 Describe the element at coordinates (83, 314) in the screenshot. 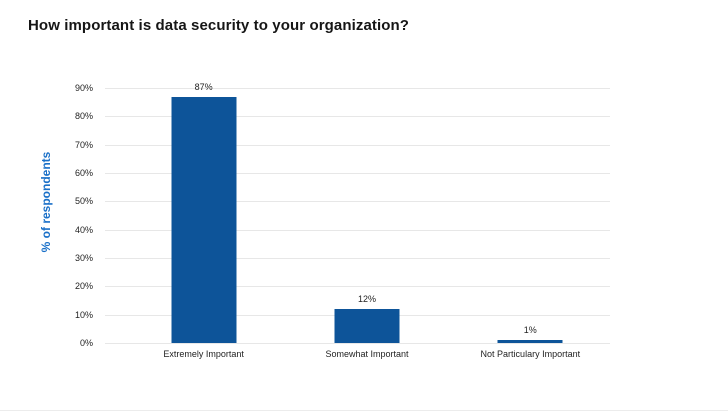

I see `y-tick-label: 10%` at that location.